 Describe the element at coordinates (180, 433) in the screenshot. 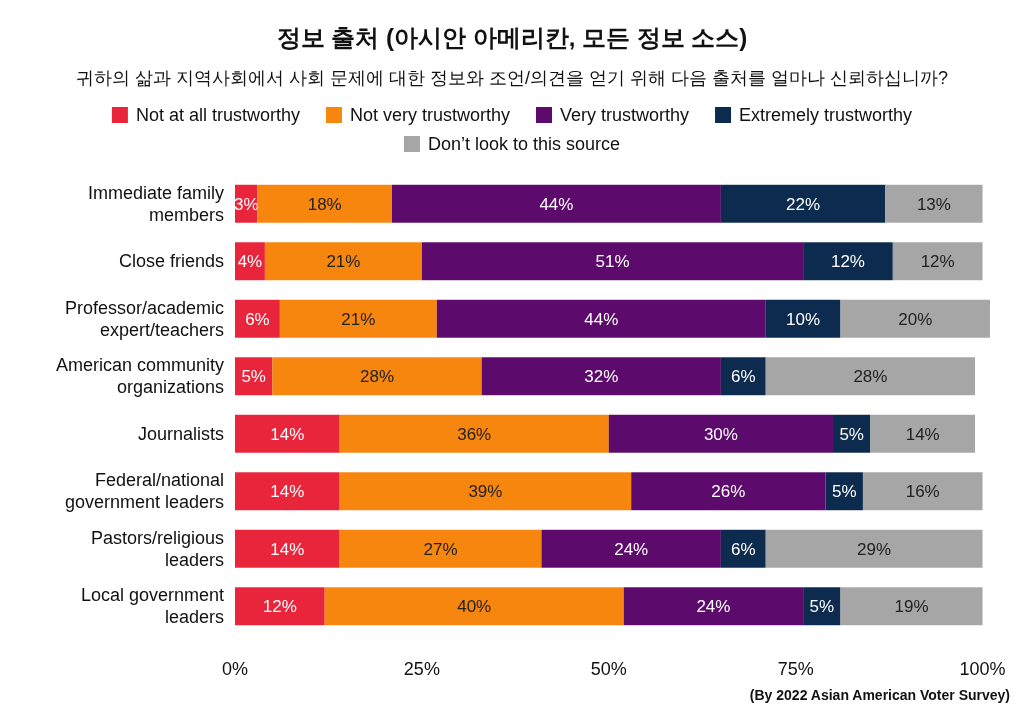

I see `y-tick-label: Journalists` at that location.